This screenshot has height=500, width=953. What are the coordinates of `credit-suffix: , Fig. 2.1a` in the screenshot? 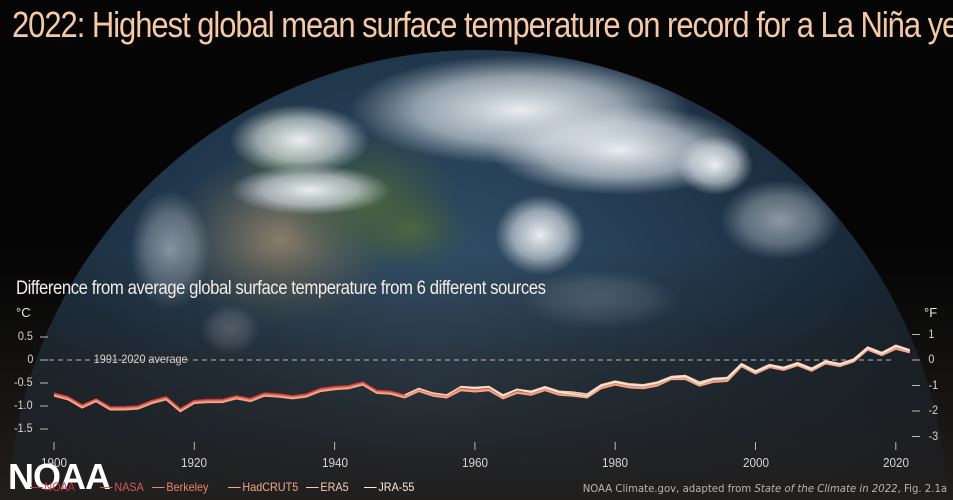 It's located at (922, 488).